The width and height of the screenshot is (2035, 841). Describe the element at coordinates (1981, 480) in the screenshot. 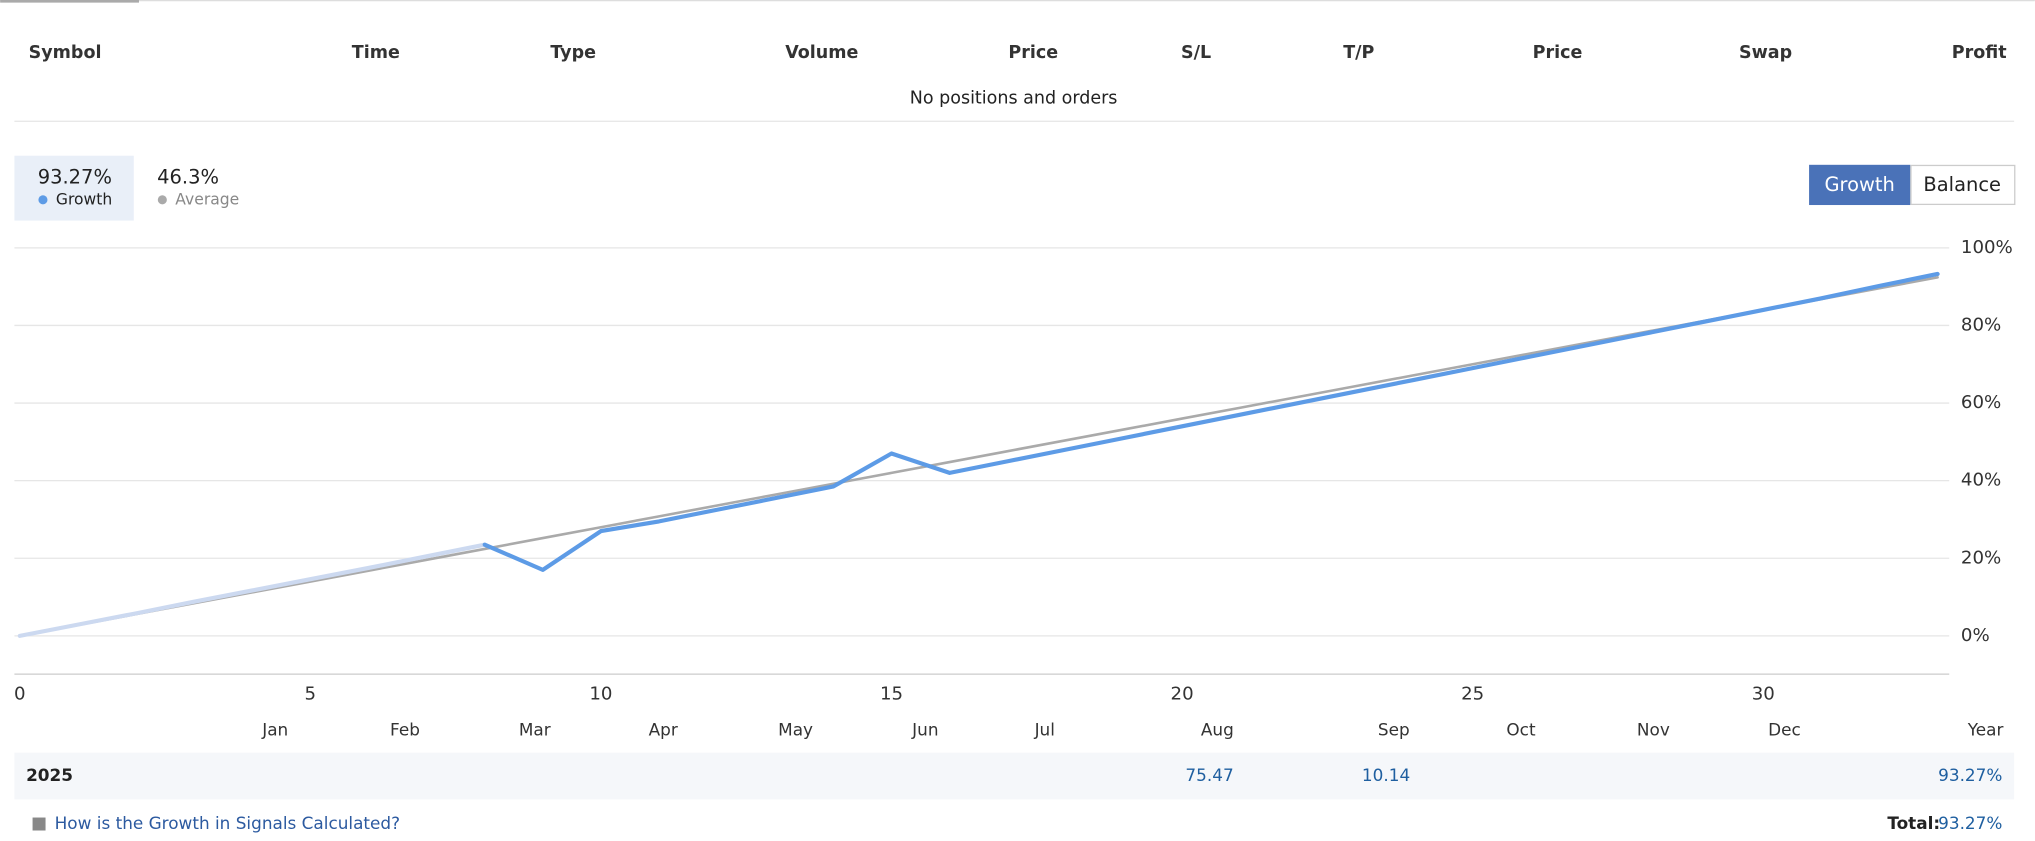

I see `y-tick-label: 40%` at that location.